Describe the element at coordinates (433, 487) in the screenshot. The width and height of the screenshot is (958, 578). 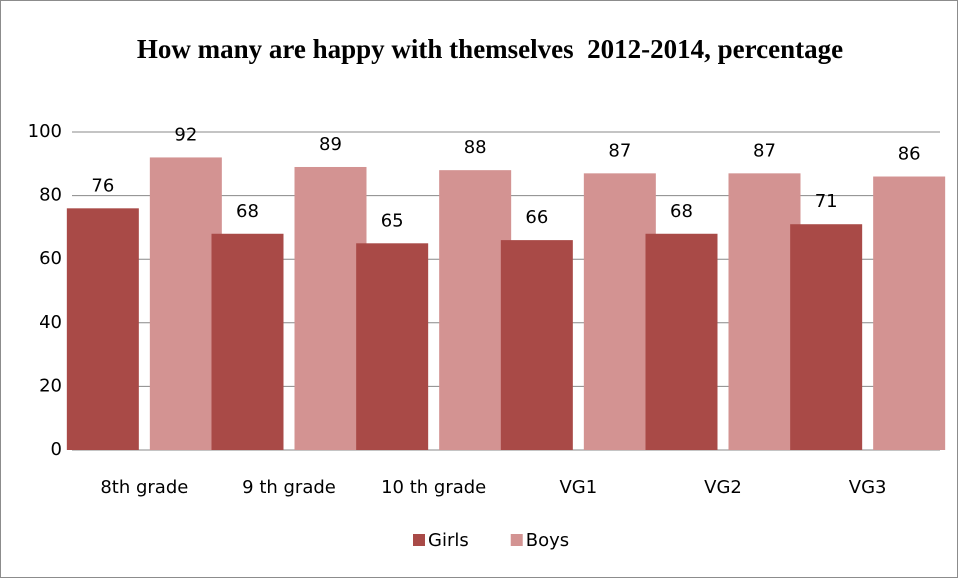
I see `x-tick-label: 10 th grade` at that location.